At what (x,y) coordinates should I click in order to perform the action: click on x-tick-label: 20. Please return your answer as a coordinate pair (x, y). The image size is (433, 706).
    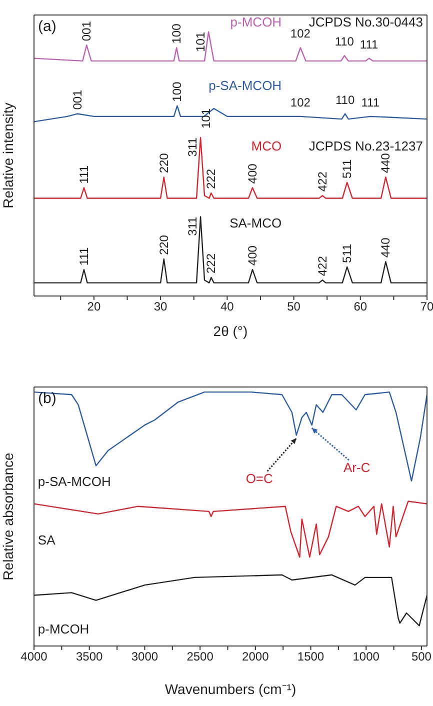
    Looking at the image, I should click on (94, 307).